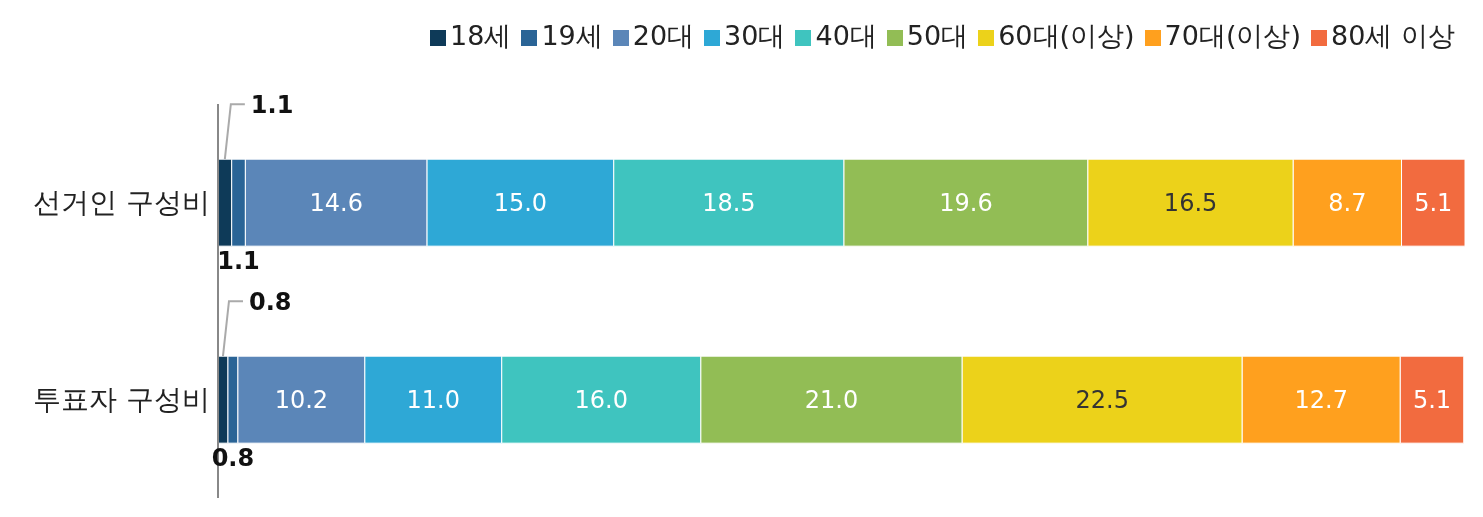  What do you see at coordinates (1321, 400) in the screenshot?
I see `data-label: 12.7` at bounding box center [1321, 400].